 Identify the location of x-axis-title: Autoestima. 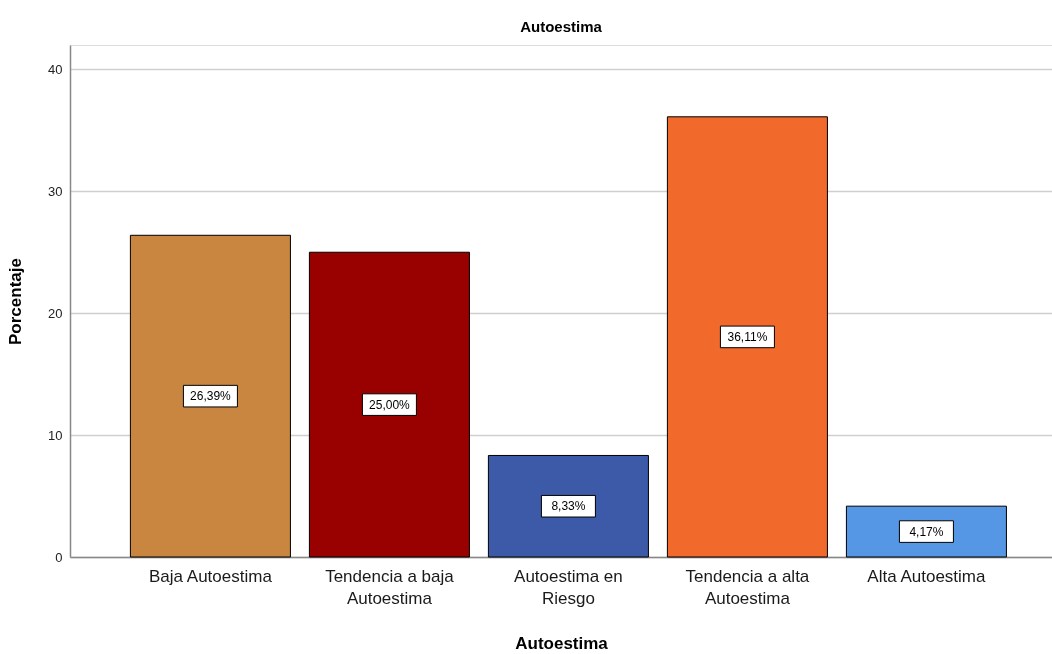
(562, 643).